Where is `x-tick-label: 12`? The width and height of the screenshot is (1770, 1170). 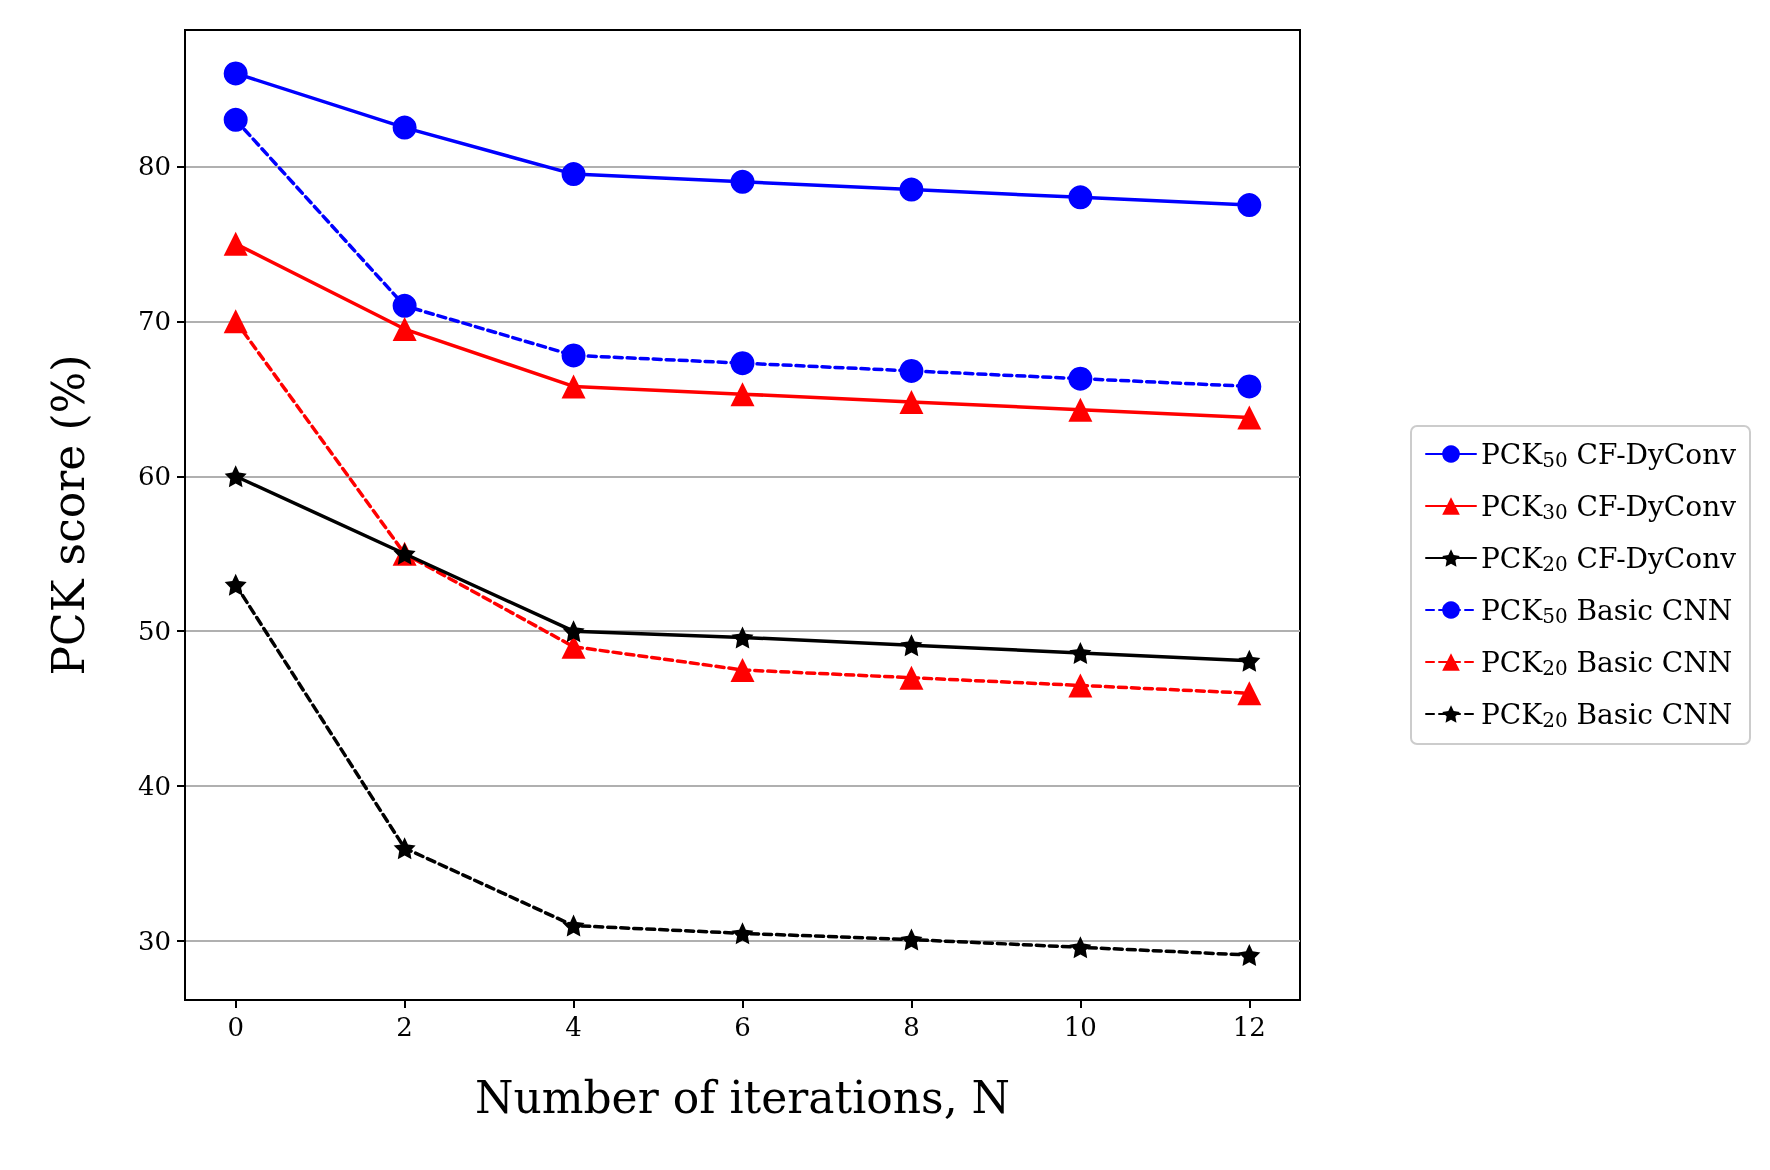
x-tick-label: 12 is located at coordinates (1249, 1027).